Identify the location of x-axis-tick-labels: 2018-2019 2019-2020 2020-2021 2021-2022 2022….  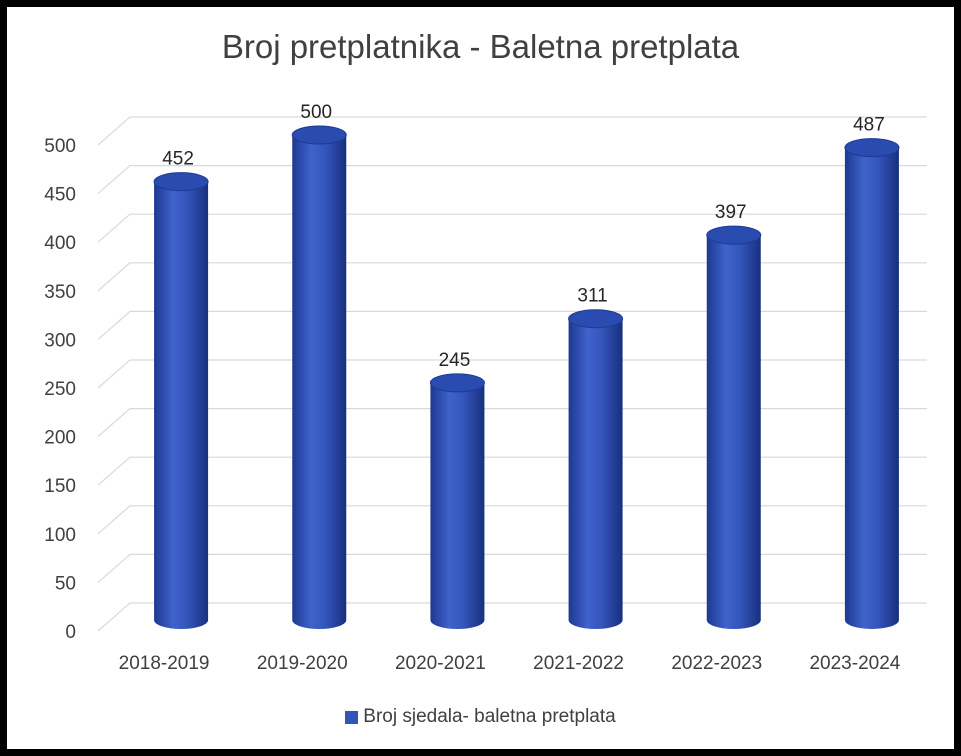
(510, 663).